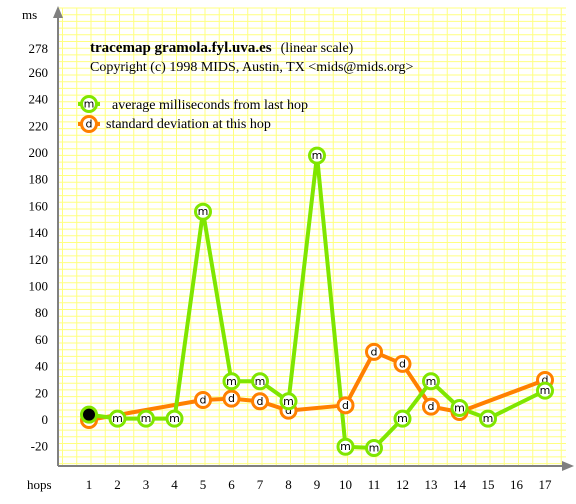 The width and height of the screenshot is (576, 504). Describe the element at coordinates (39, 99) in the screenshot. I see `y-tick-label: 240` at that location.